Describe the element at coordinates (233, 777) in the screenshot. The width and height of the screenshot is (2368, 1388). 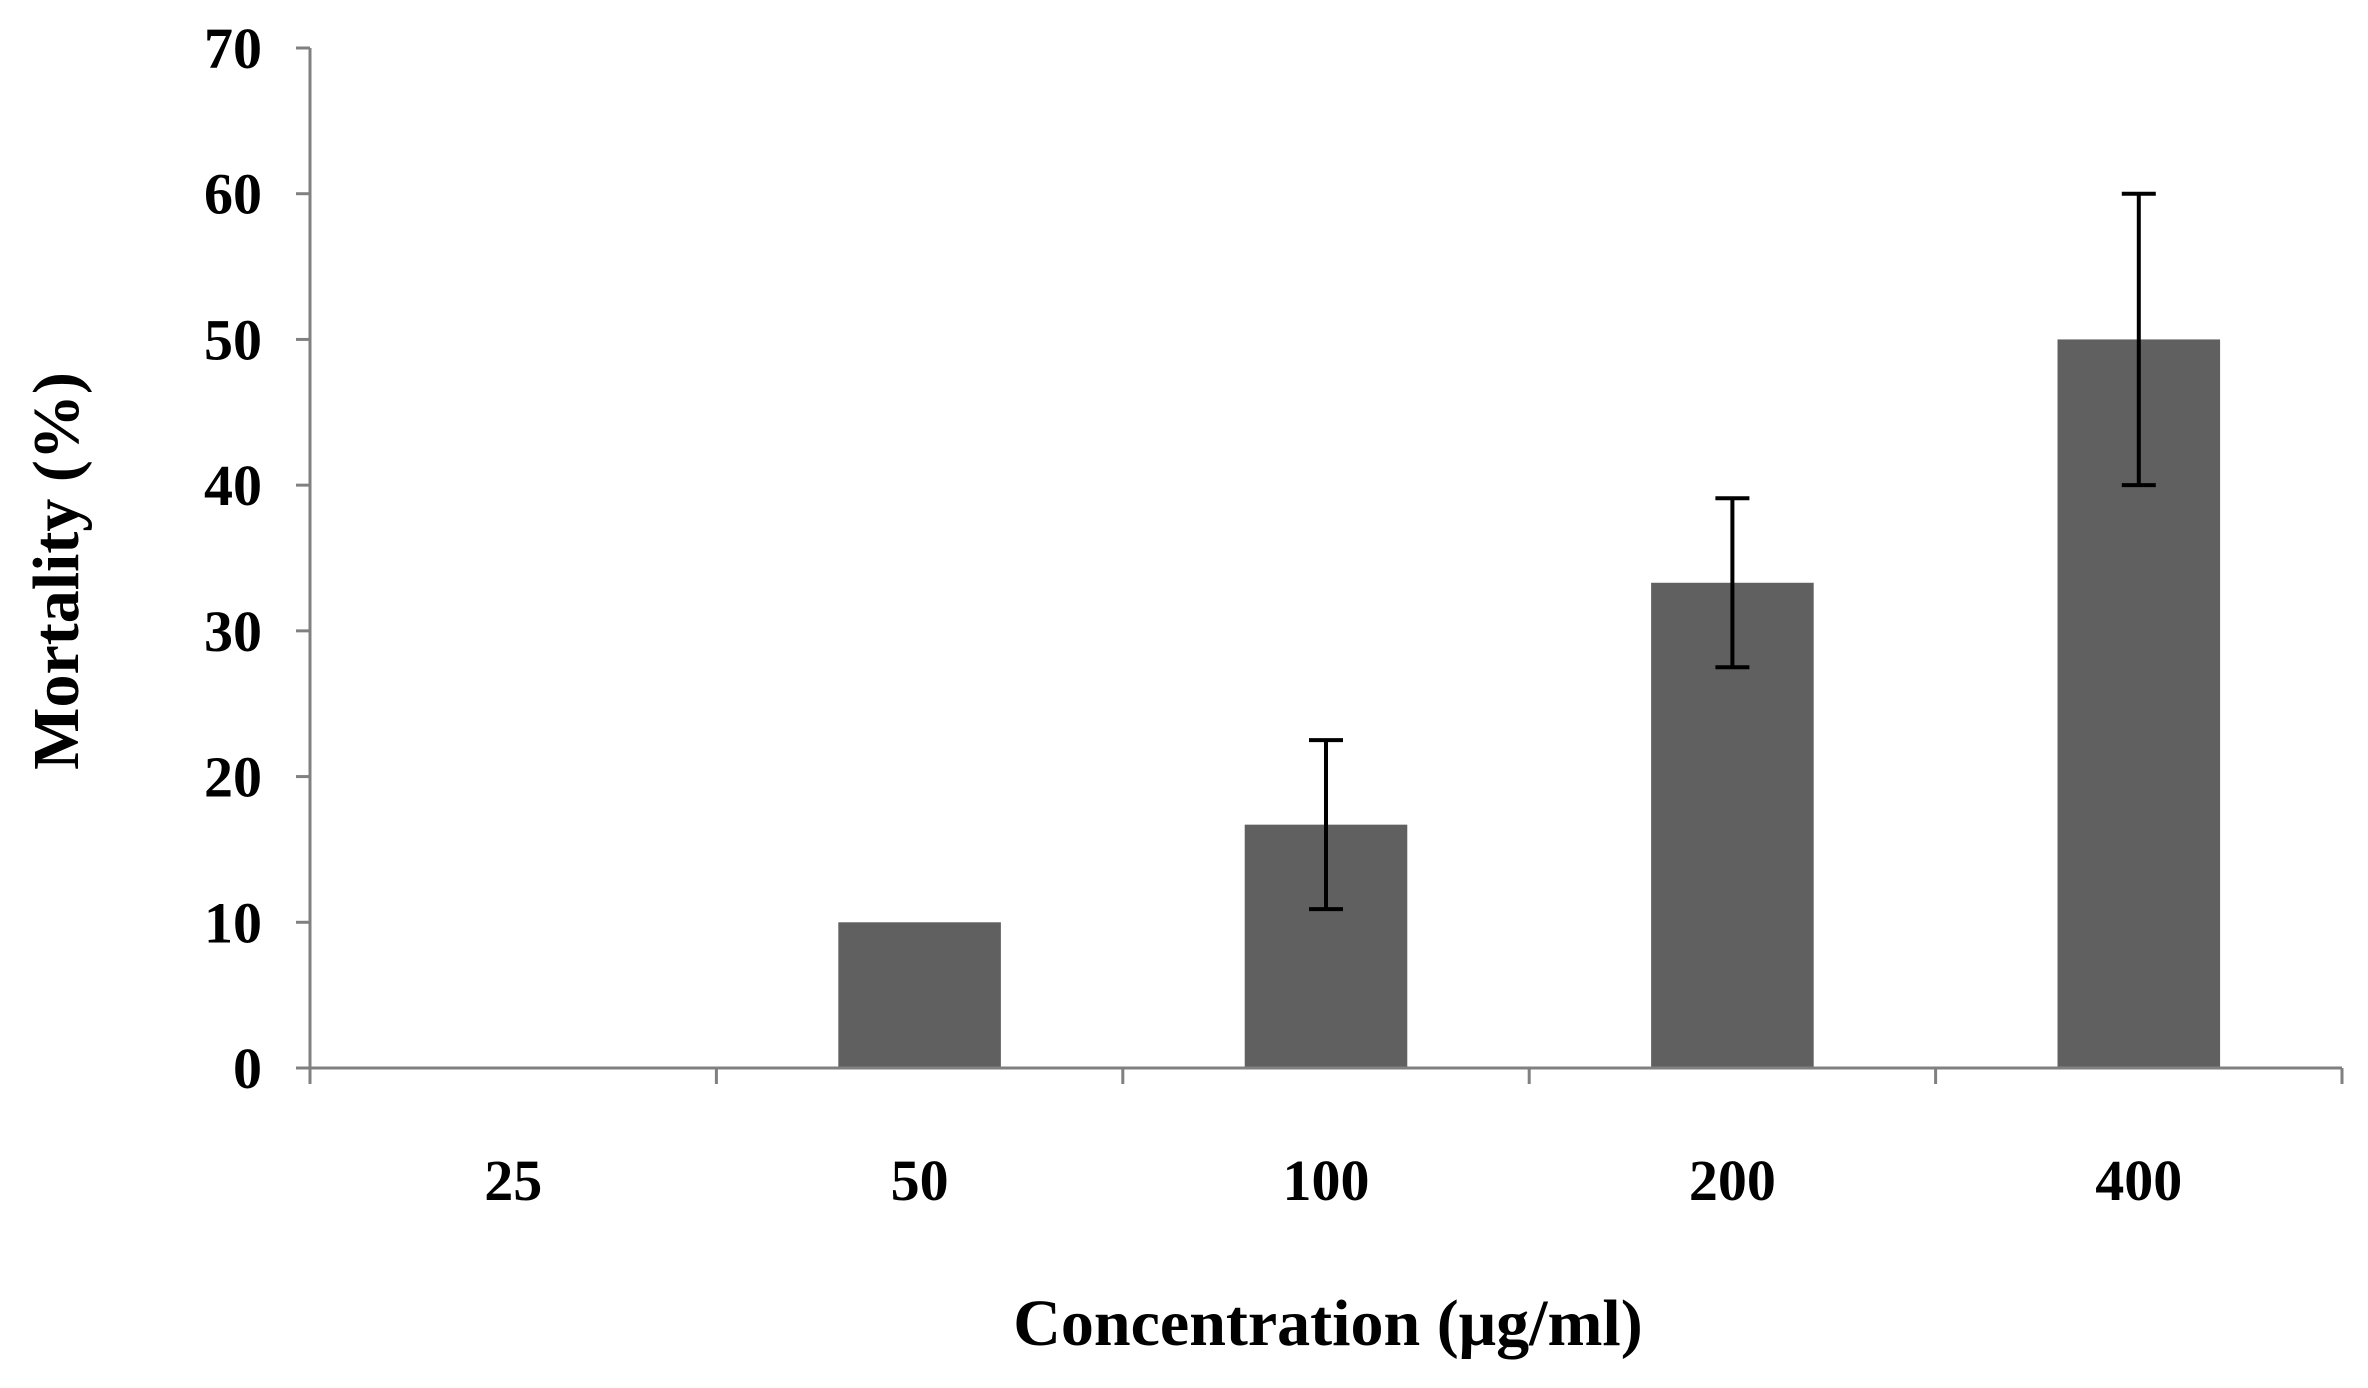
I see `y-tick-label-20: 20` at that location.